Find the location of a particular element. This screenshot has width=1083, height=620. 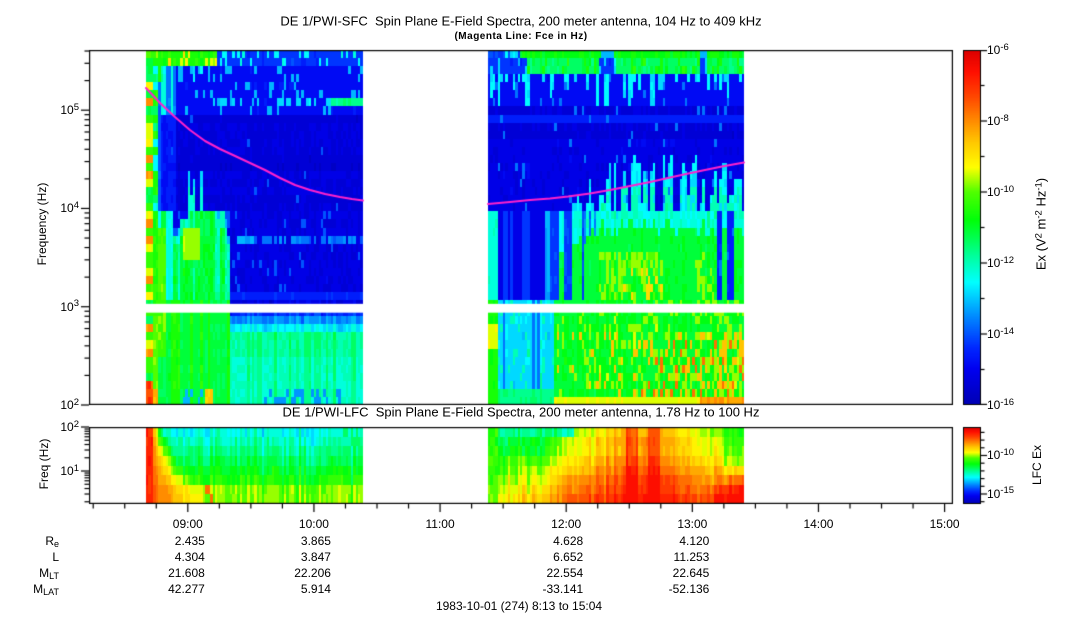

superscript: -8 is located at coordinates (1004, 118).